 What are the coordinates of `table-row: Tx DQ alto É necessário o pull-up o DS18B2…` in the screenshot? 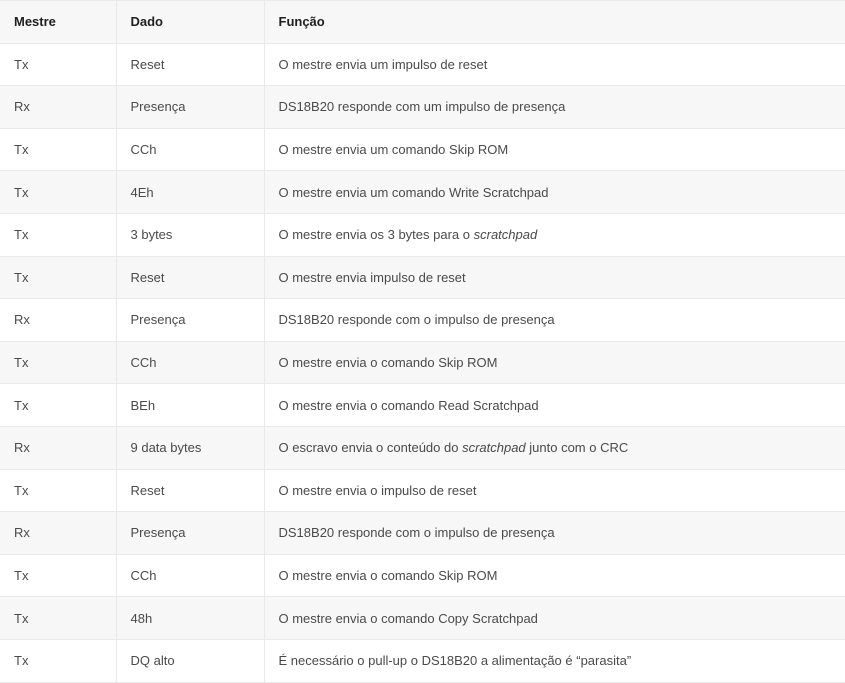 It's located at (422, 660).